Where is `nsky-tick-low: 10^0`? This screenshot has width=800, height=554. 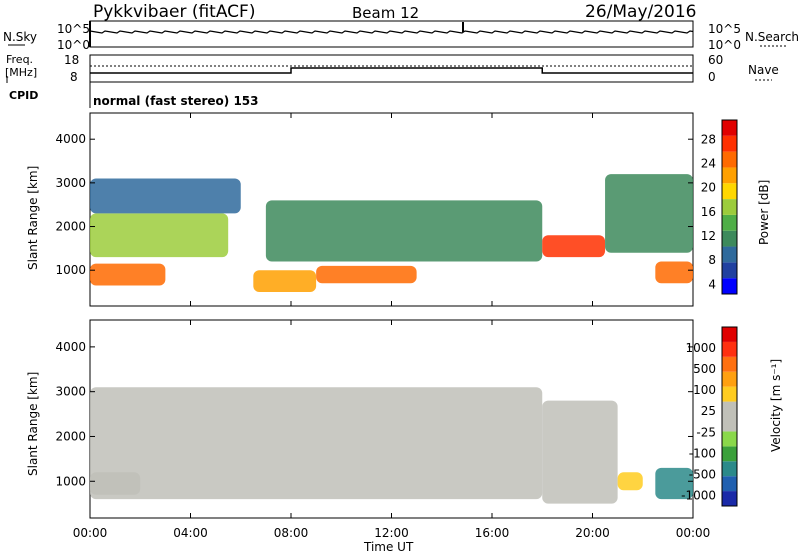 nsky-tick-low: 10^0 is located at coordinates (73, 45).